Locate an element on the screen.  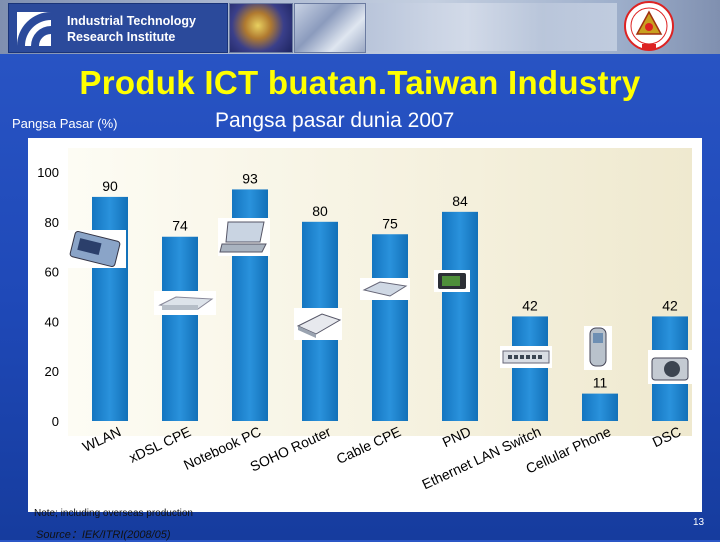
itri-logo-icon is located at coordinates (34, 29).